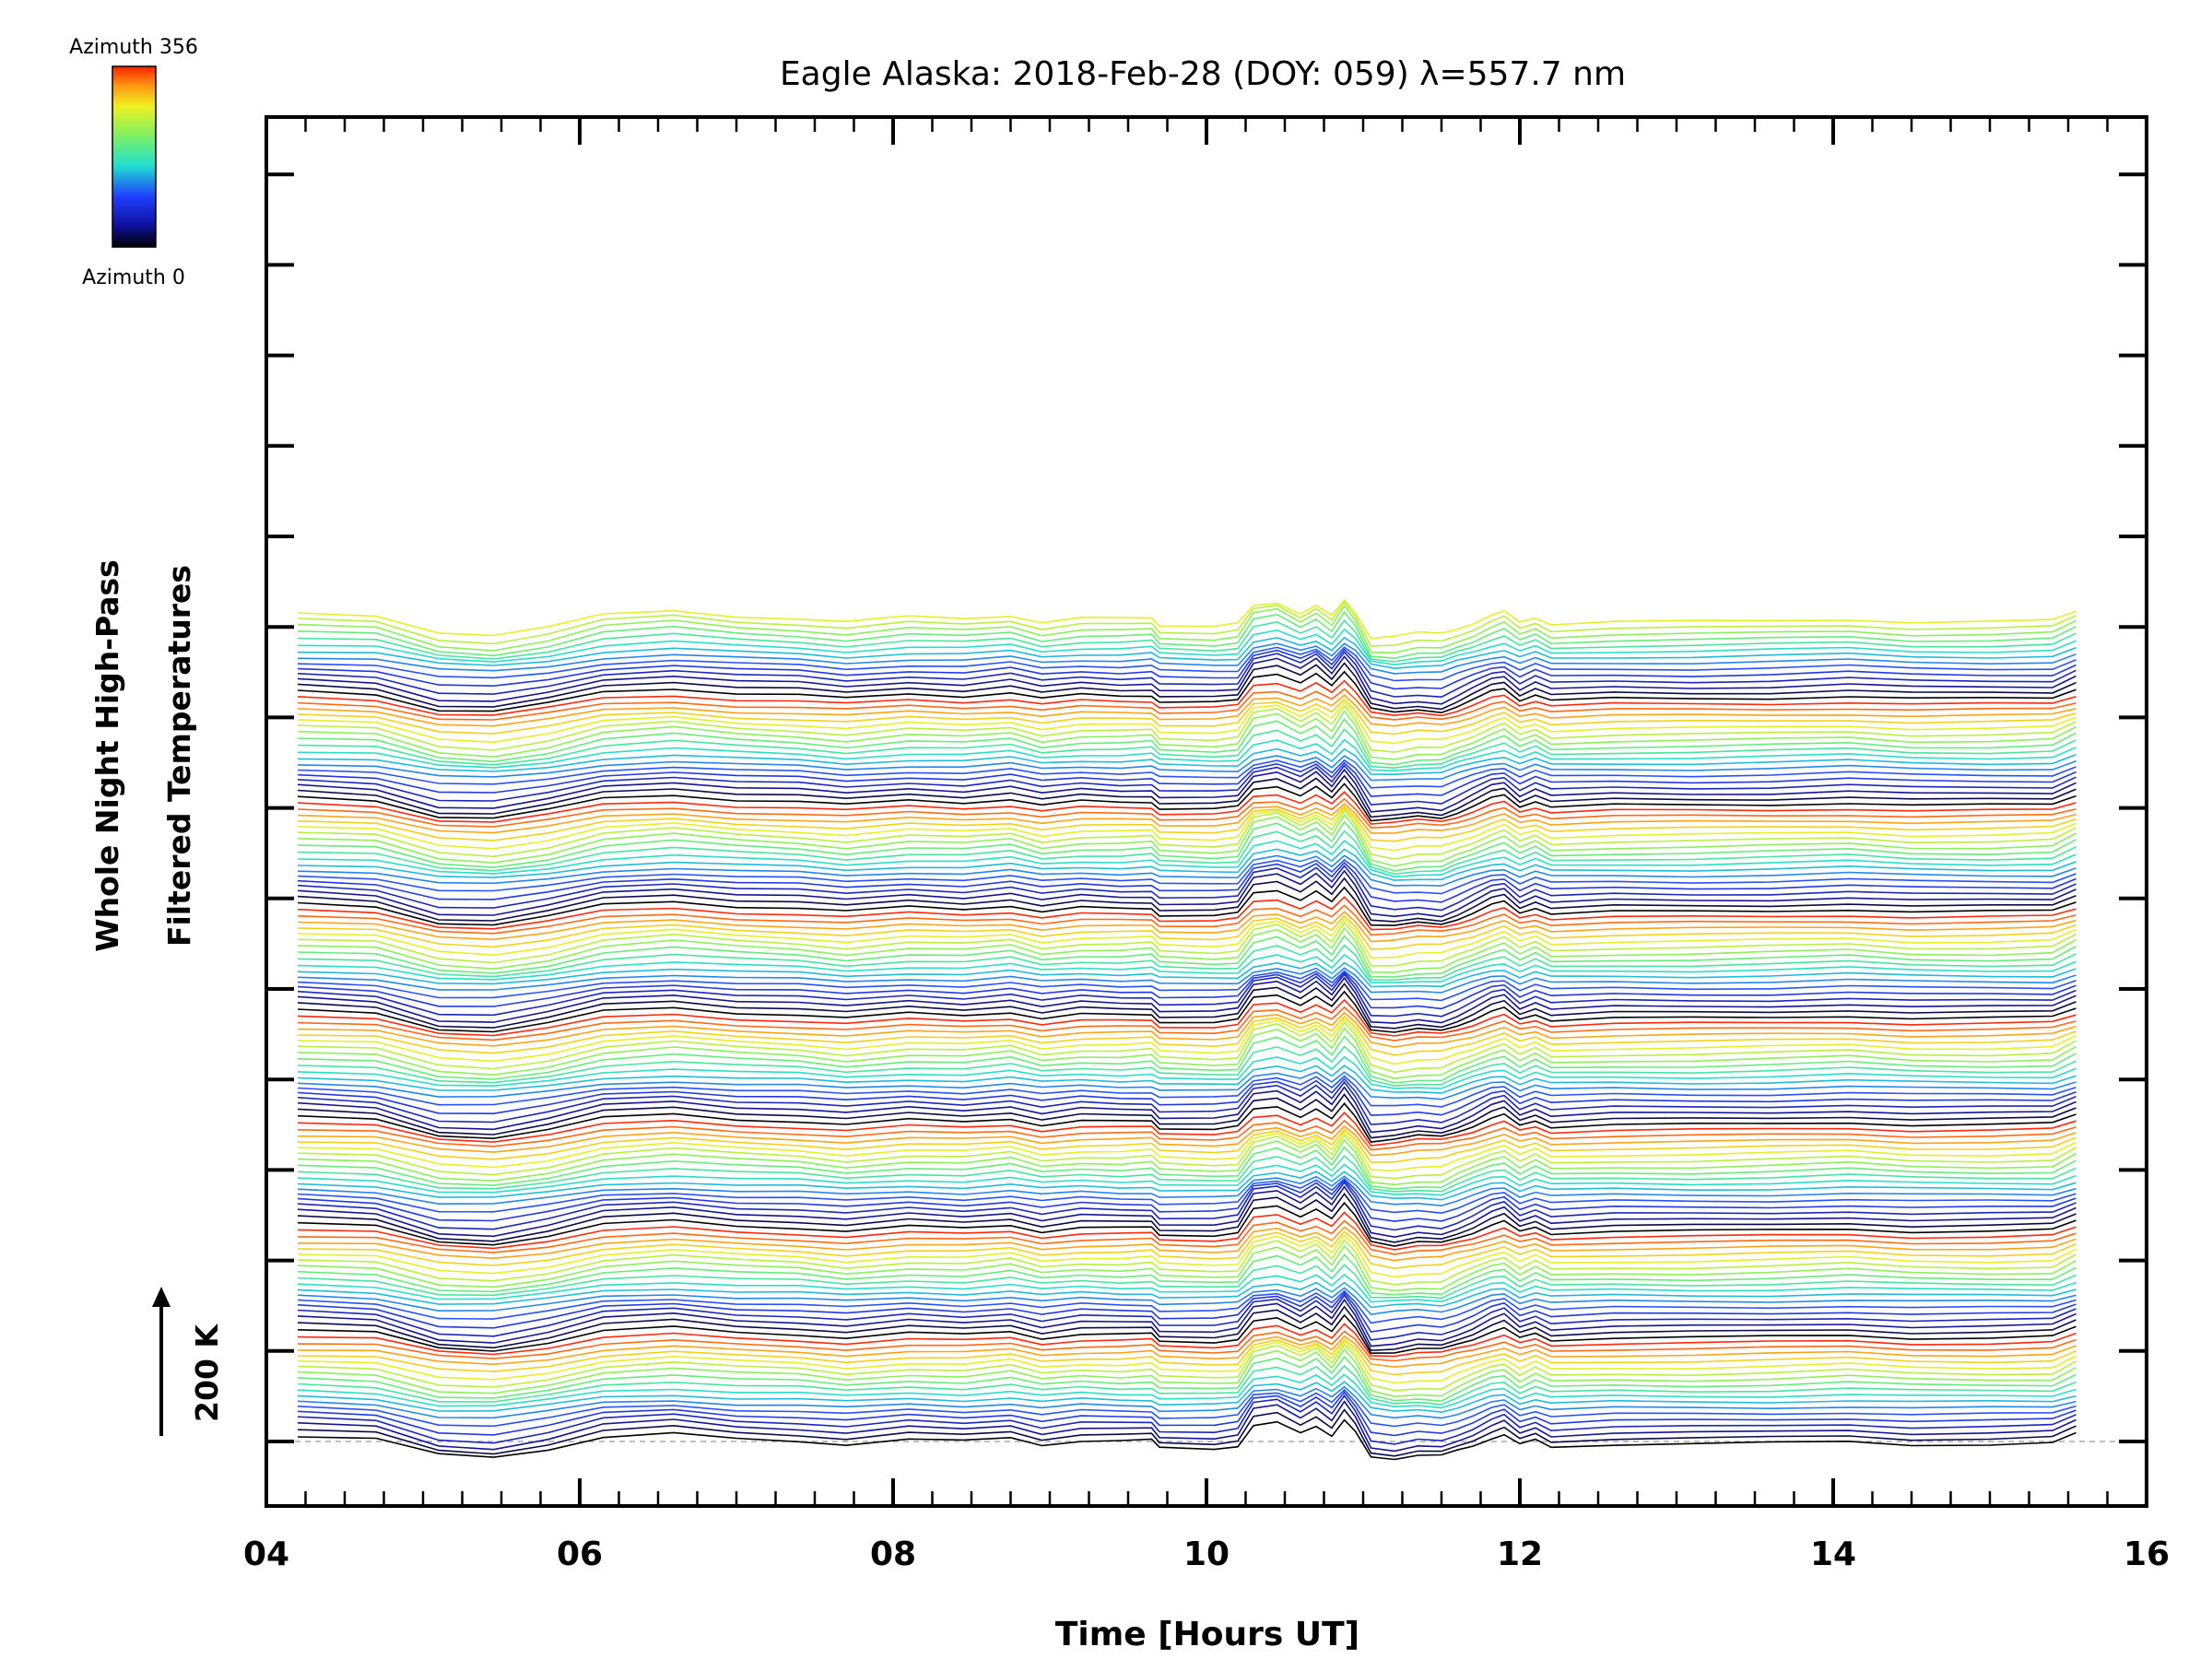 This screenshot has height=1659, width=2212. I want to click on x-tick-label: 10, so click(1206, 1554).